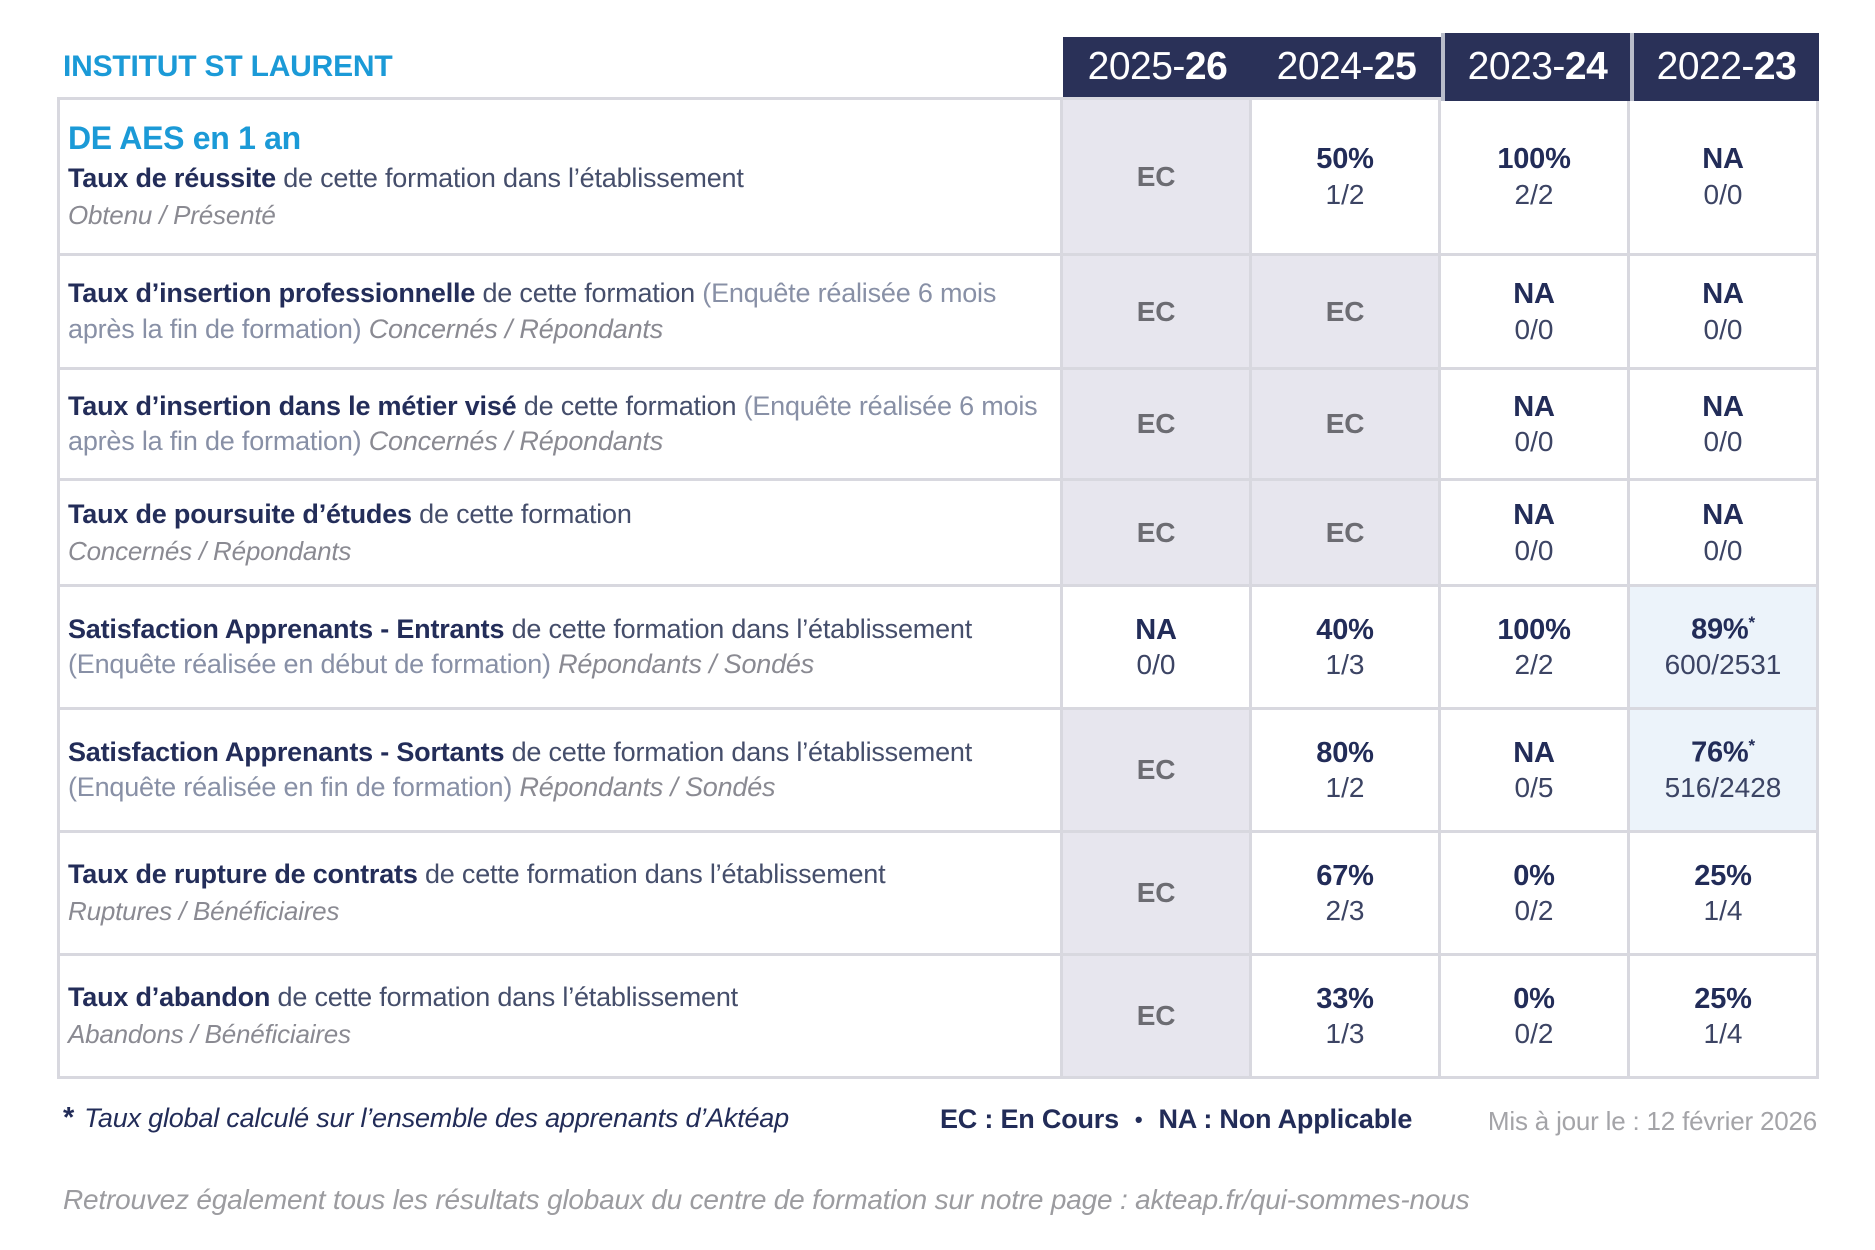 Image resolution: width=1875 pixels, height=1250 pixels. Describe the element at coordinates (272, 293) in the screenshot. I see `row-title: Taux d’insertion professionnelle` at that location.